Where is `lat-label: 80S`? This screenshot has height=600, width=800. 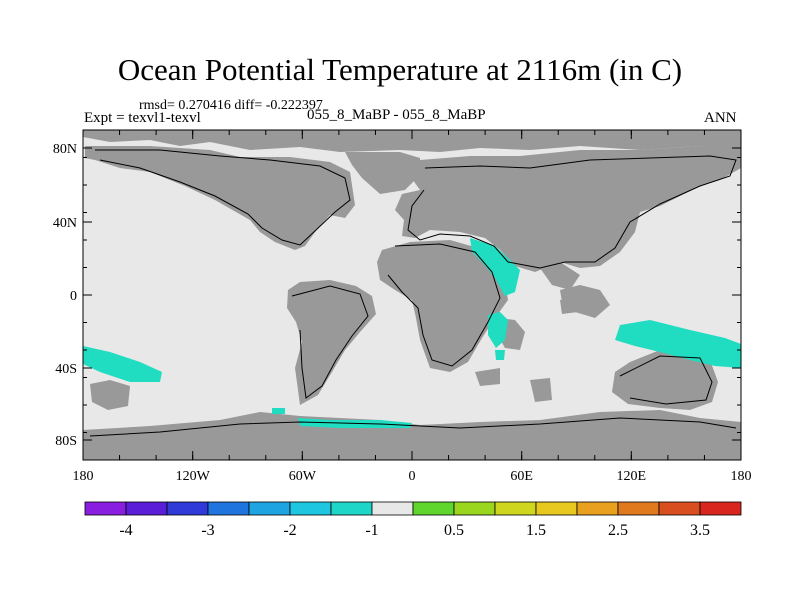 lat-label: 80S is located at coordinates (66, 441).